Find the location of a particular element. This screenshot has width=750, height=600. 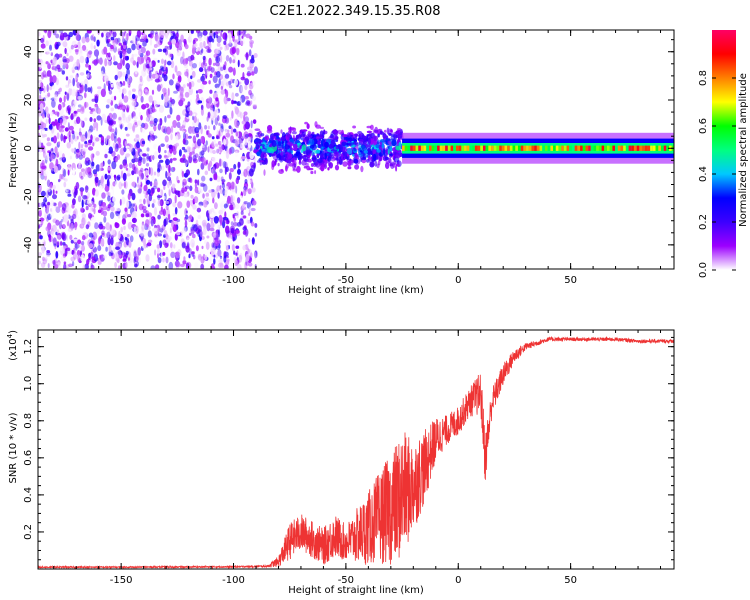

x-tick-label: 50 is located at coordinates (570, 580).